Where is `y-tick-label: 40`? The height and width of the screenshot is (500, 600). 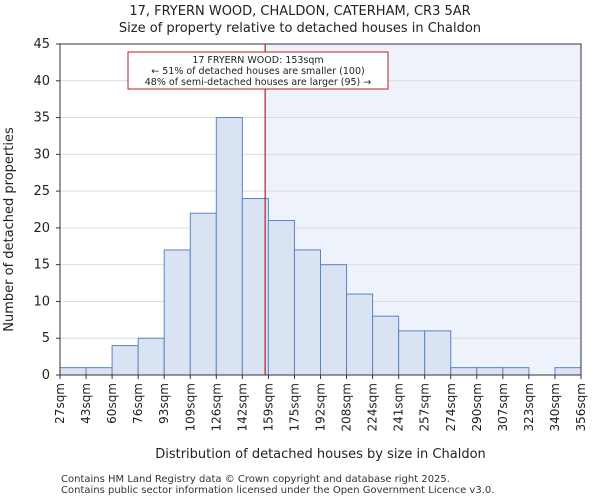
y-tick-label: 40 is located at coordinates (41, 81).